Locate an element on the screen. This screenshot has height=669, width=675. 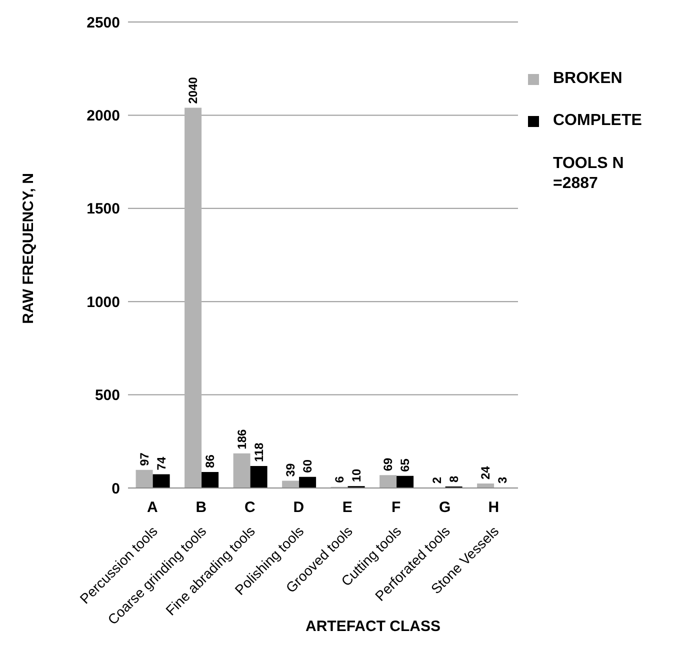
data-label: 2 is located at coordinates (437, 480).